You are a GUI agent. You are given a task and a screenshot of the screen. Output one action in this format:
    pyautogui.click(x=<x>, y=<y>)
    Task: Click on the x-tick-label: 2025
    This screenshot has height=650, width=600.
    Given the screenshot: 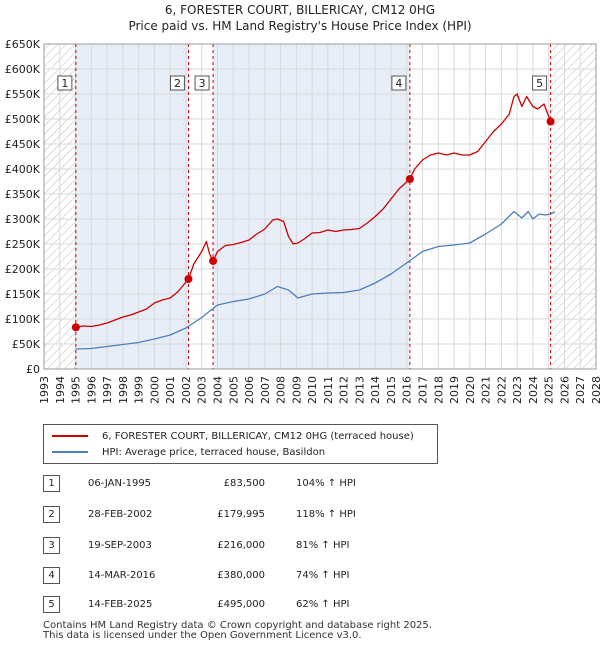 What is the action you would take?
    pyautogui.click(x=549, y=390)
    